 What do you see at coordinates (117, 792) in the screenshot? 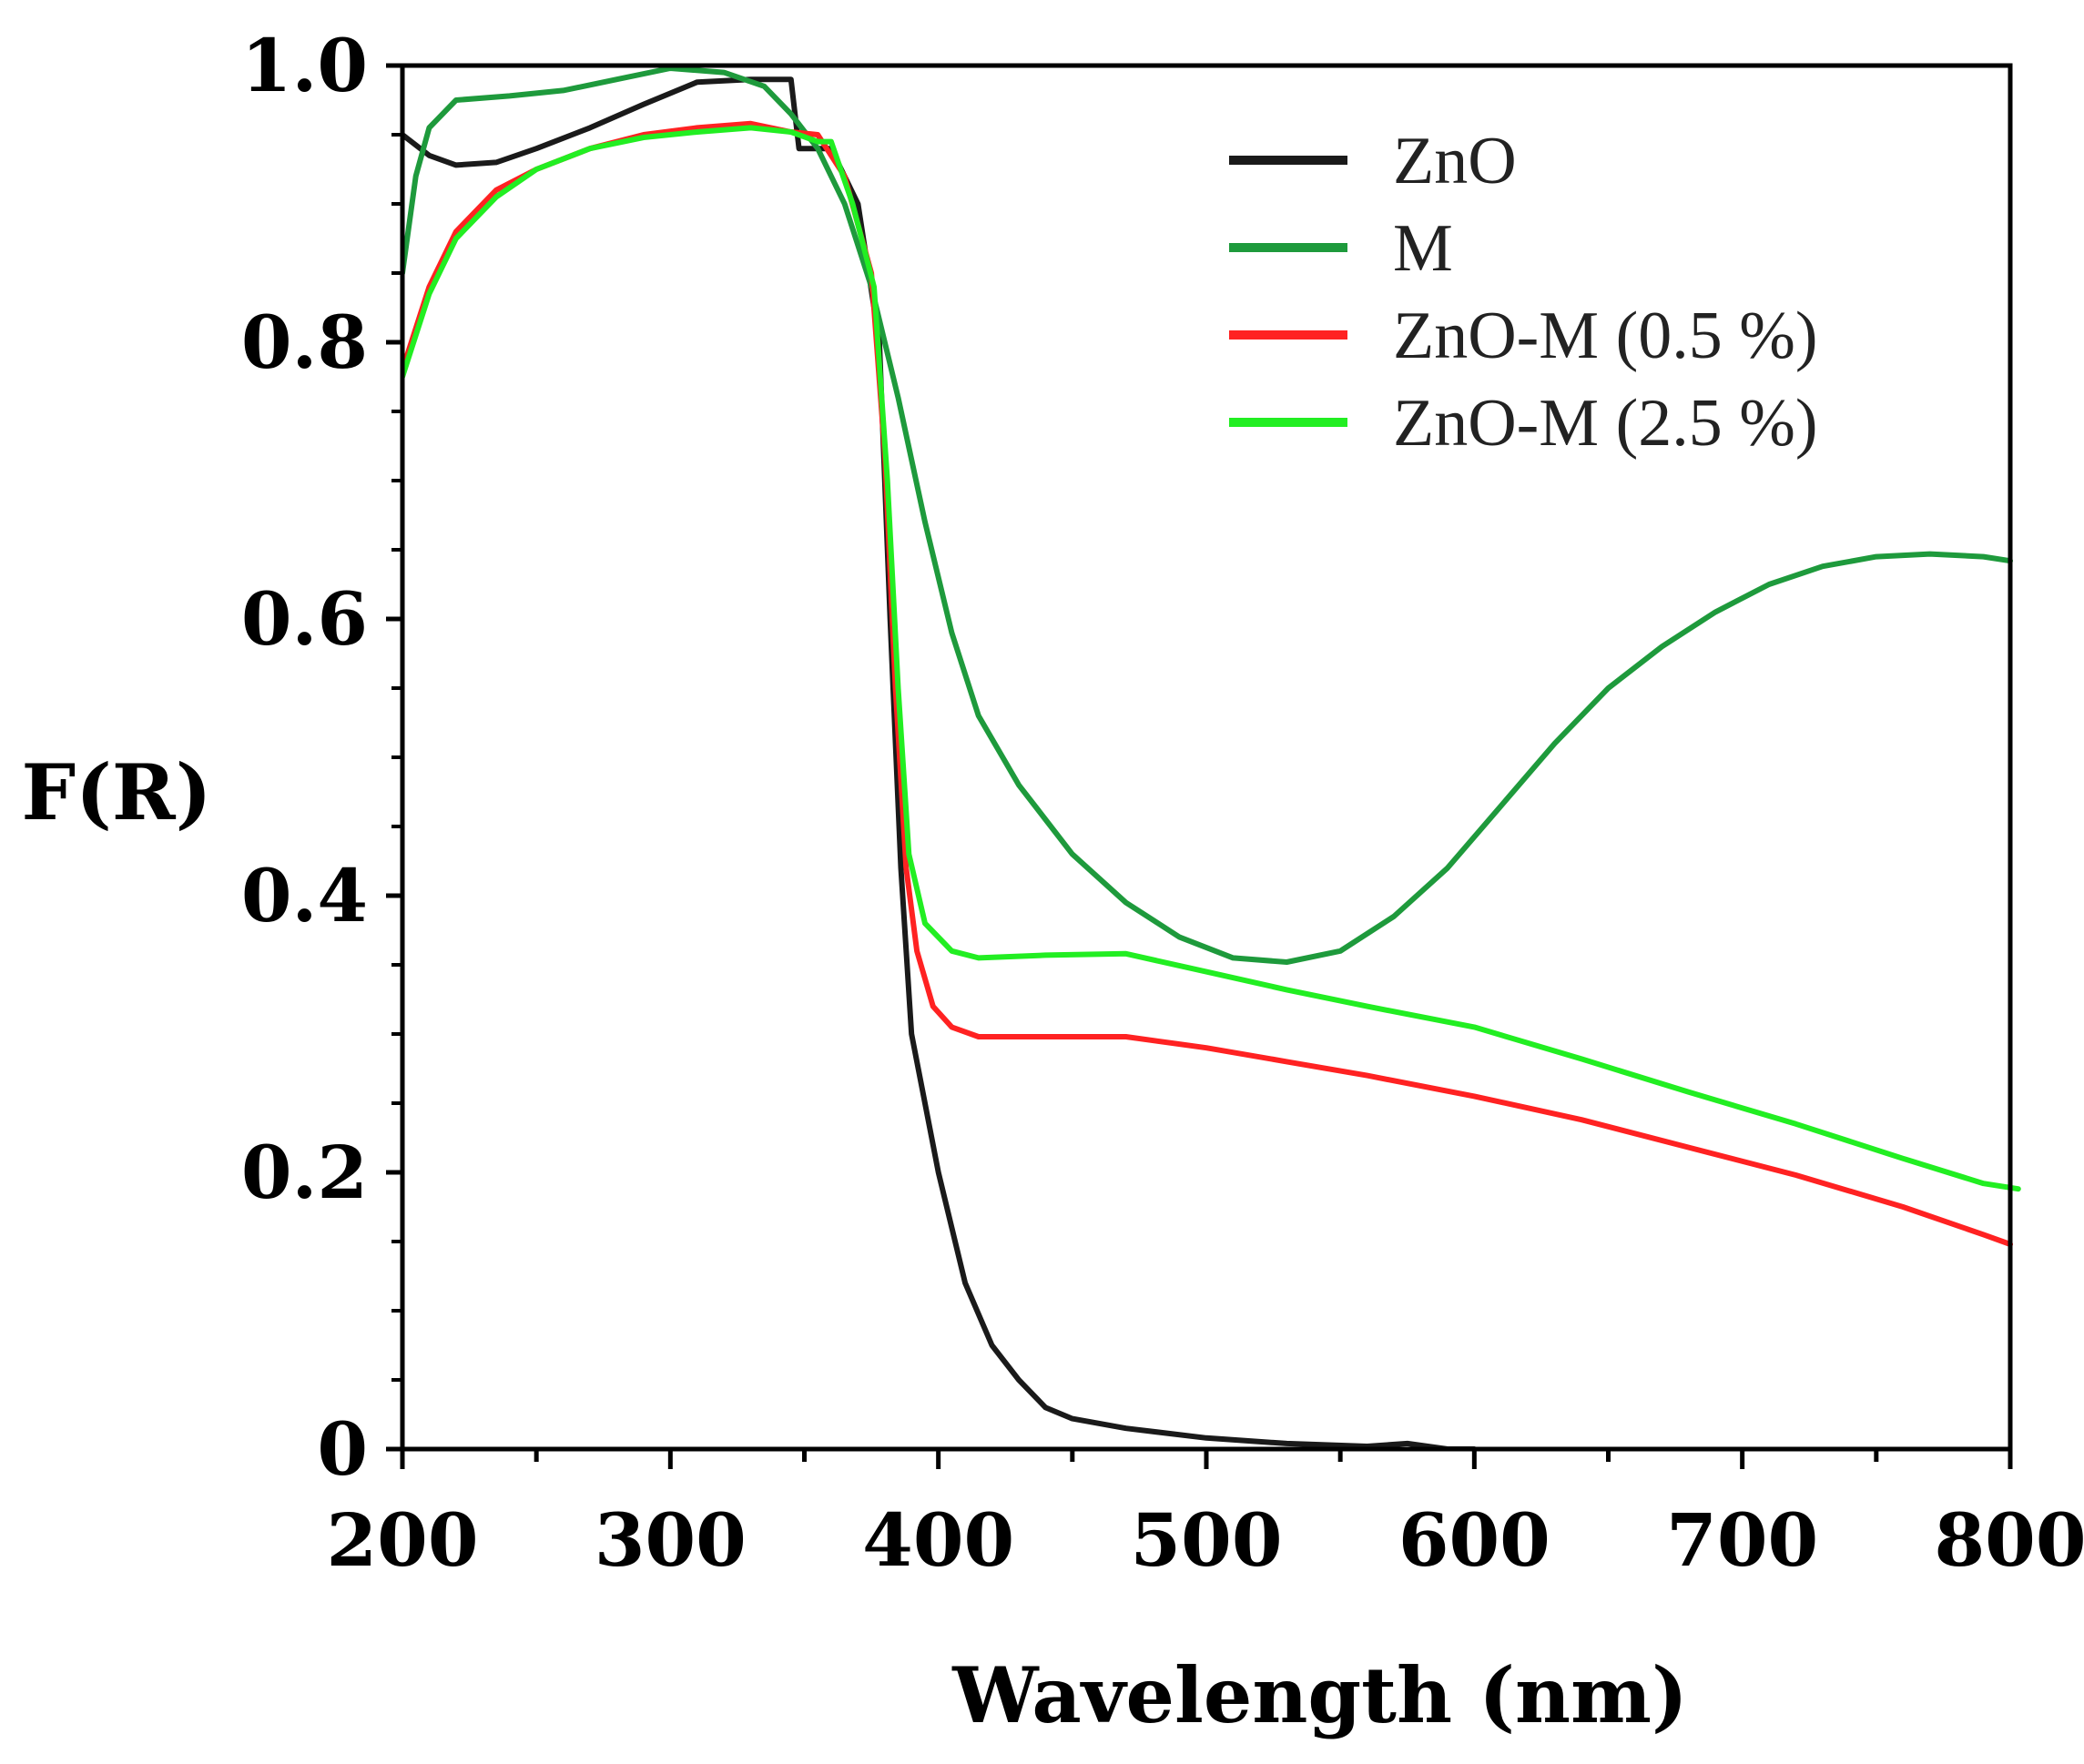
I see `y-axis-title: F(R)` at bounding box center [117, 792].